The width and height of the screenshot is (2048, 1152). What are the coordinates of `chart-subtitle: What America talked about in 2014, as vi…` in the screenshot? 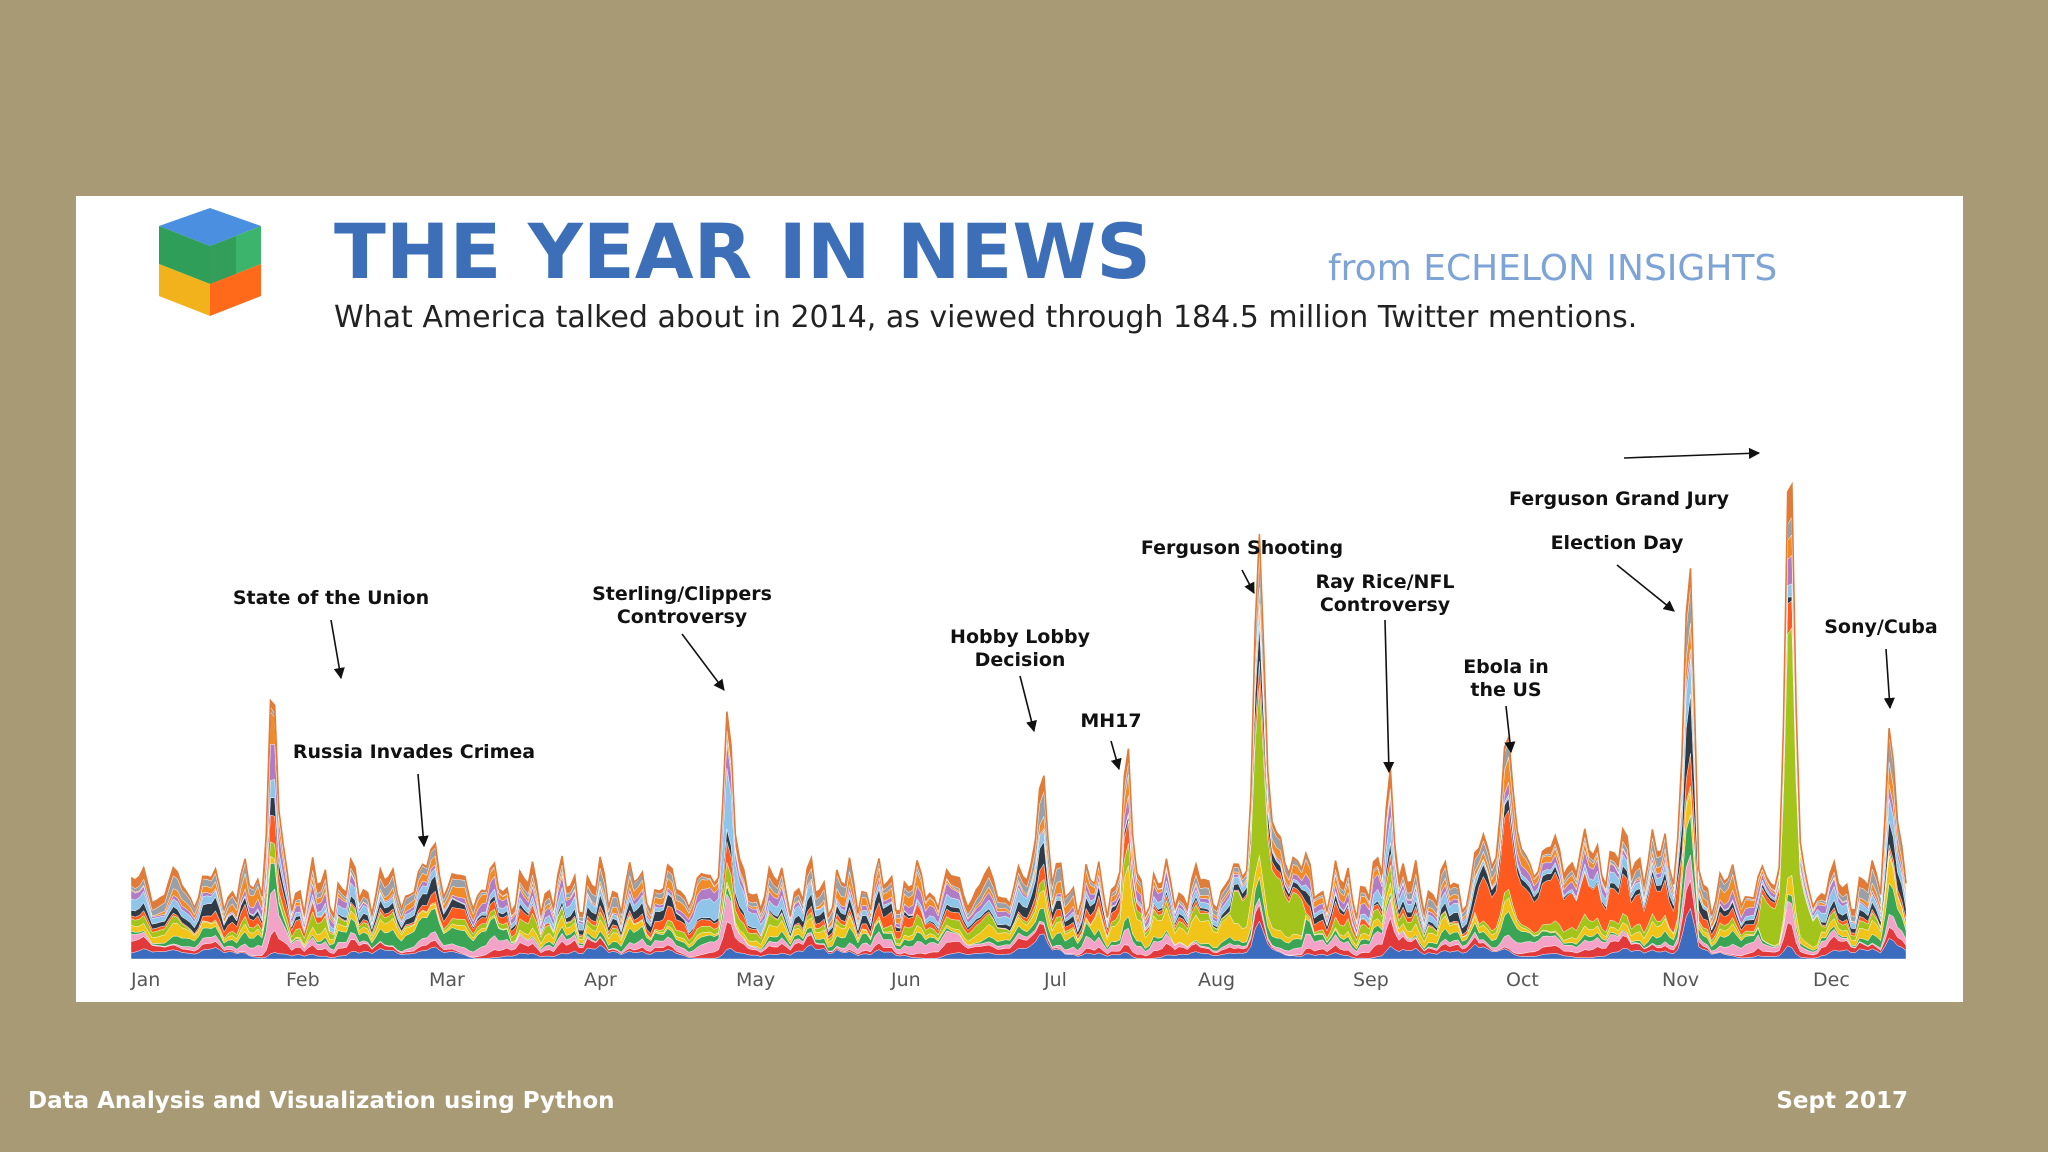 It's located at (985, 317).